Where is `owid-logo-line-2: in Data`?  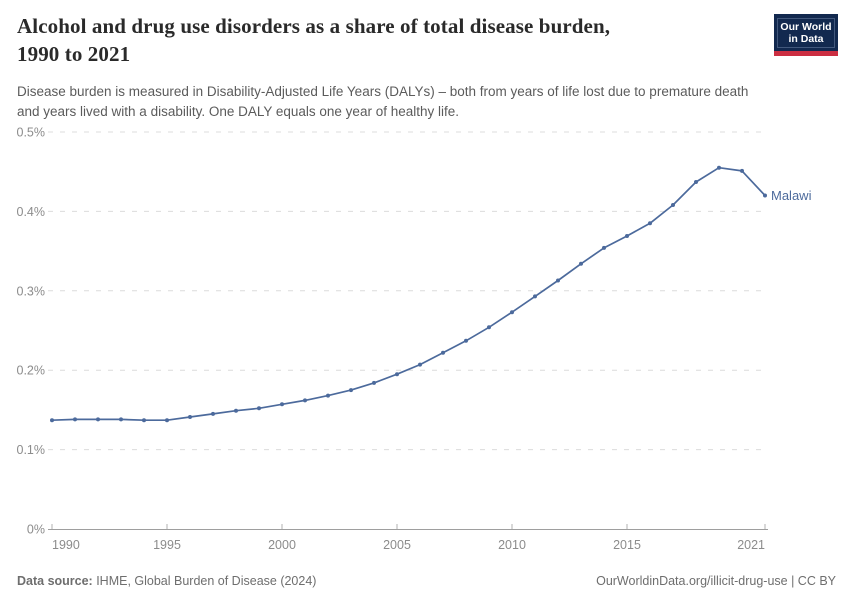 owid-logo-line-2: in Data is located at coordinates (806, 39).